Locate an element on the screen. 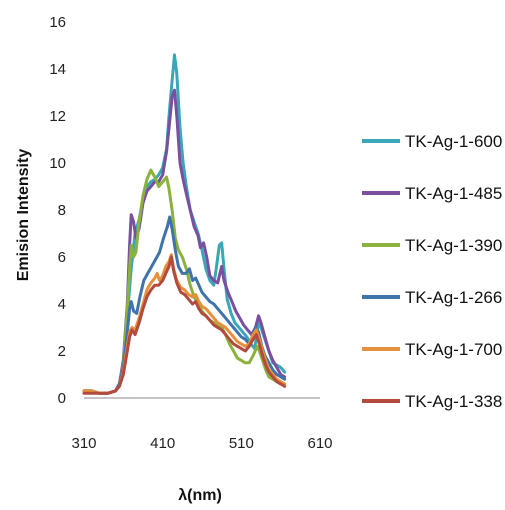 The image size is (505, 510). legend-label: TK-Ag-1-700 is located at coordinates (453, 349).